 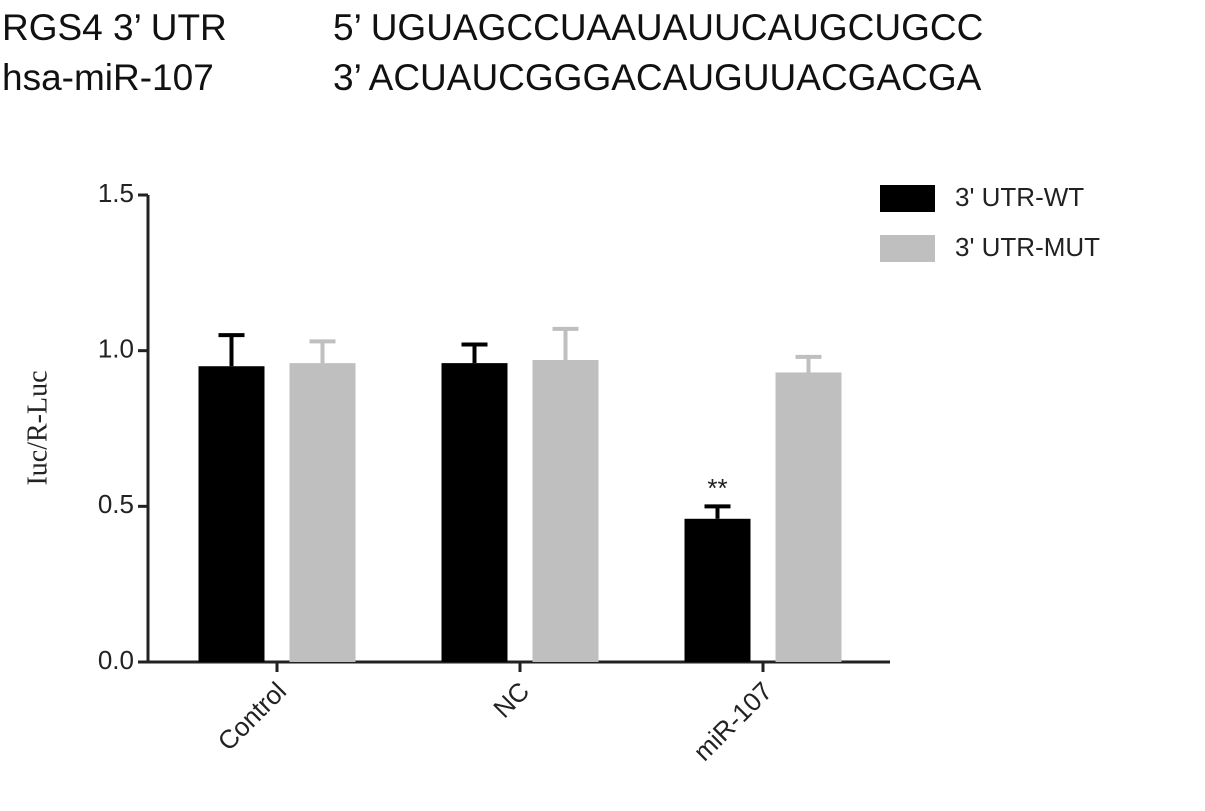 What do you see at coordinates (116, 349) in the screenshot?
I see `y-tick-label: 1.0` at bounding box center [116, 349].